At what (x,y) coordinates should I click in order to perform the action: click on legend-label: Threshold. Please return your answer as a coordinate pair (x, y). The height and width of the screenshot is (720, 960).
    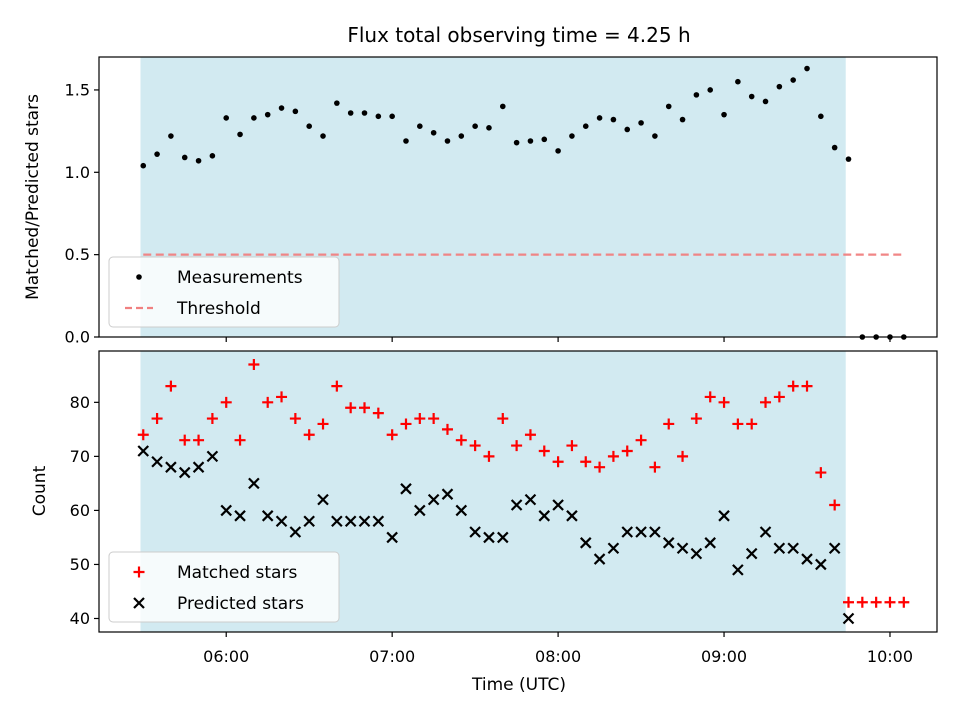
    Looking at the image, I should click on (218, 309).